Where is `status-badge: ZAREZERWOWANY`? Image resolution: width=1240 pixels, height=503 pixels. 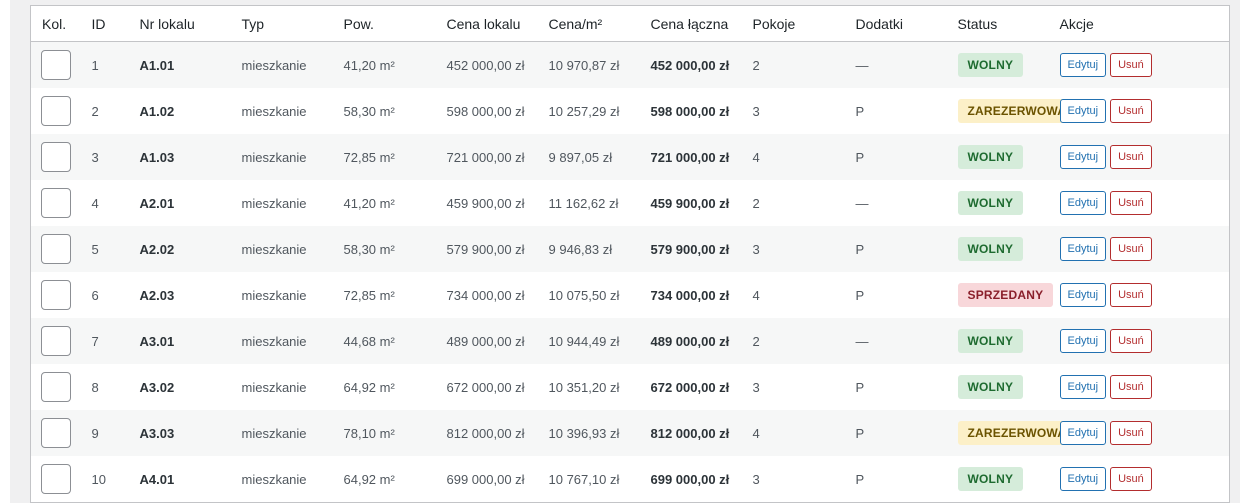 status-badge: ZAREZERWOWANY is located at coordinates (1025, 433).